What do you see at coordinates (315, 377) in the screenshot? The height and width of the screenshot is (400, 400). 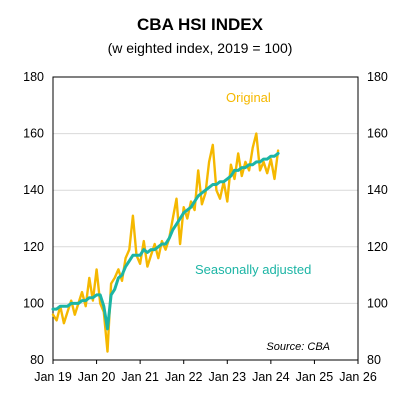 I see `x-tick-label: Jan 25` at bounding box center [315, 377].